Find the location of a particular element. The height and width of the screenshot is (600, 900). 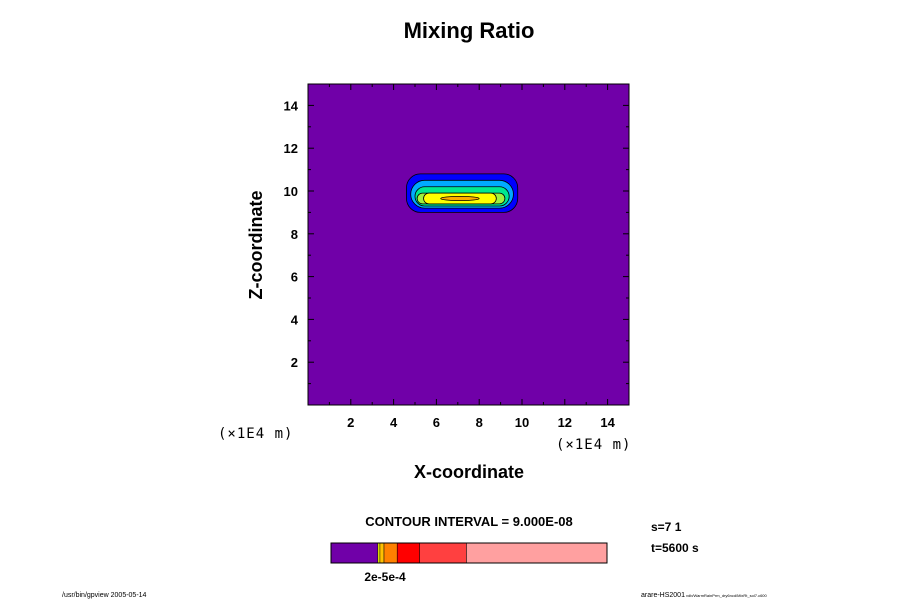

x-tick-label: 6 is located at coordinates (436, 422).